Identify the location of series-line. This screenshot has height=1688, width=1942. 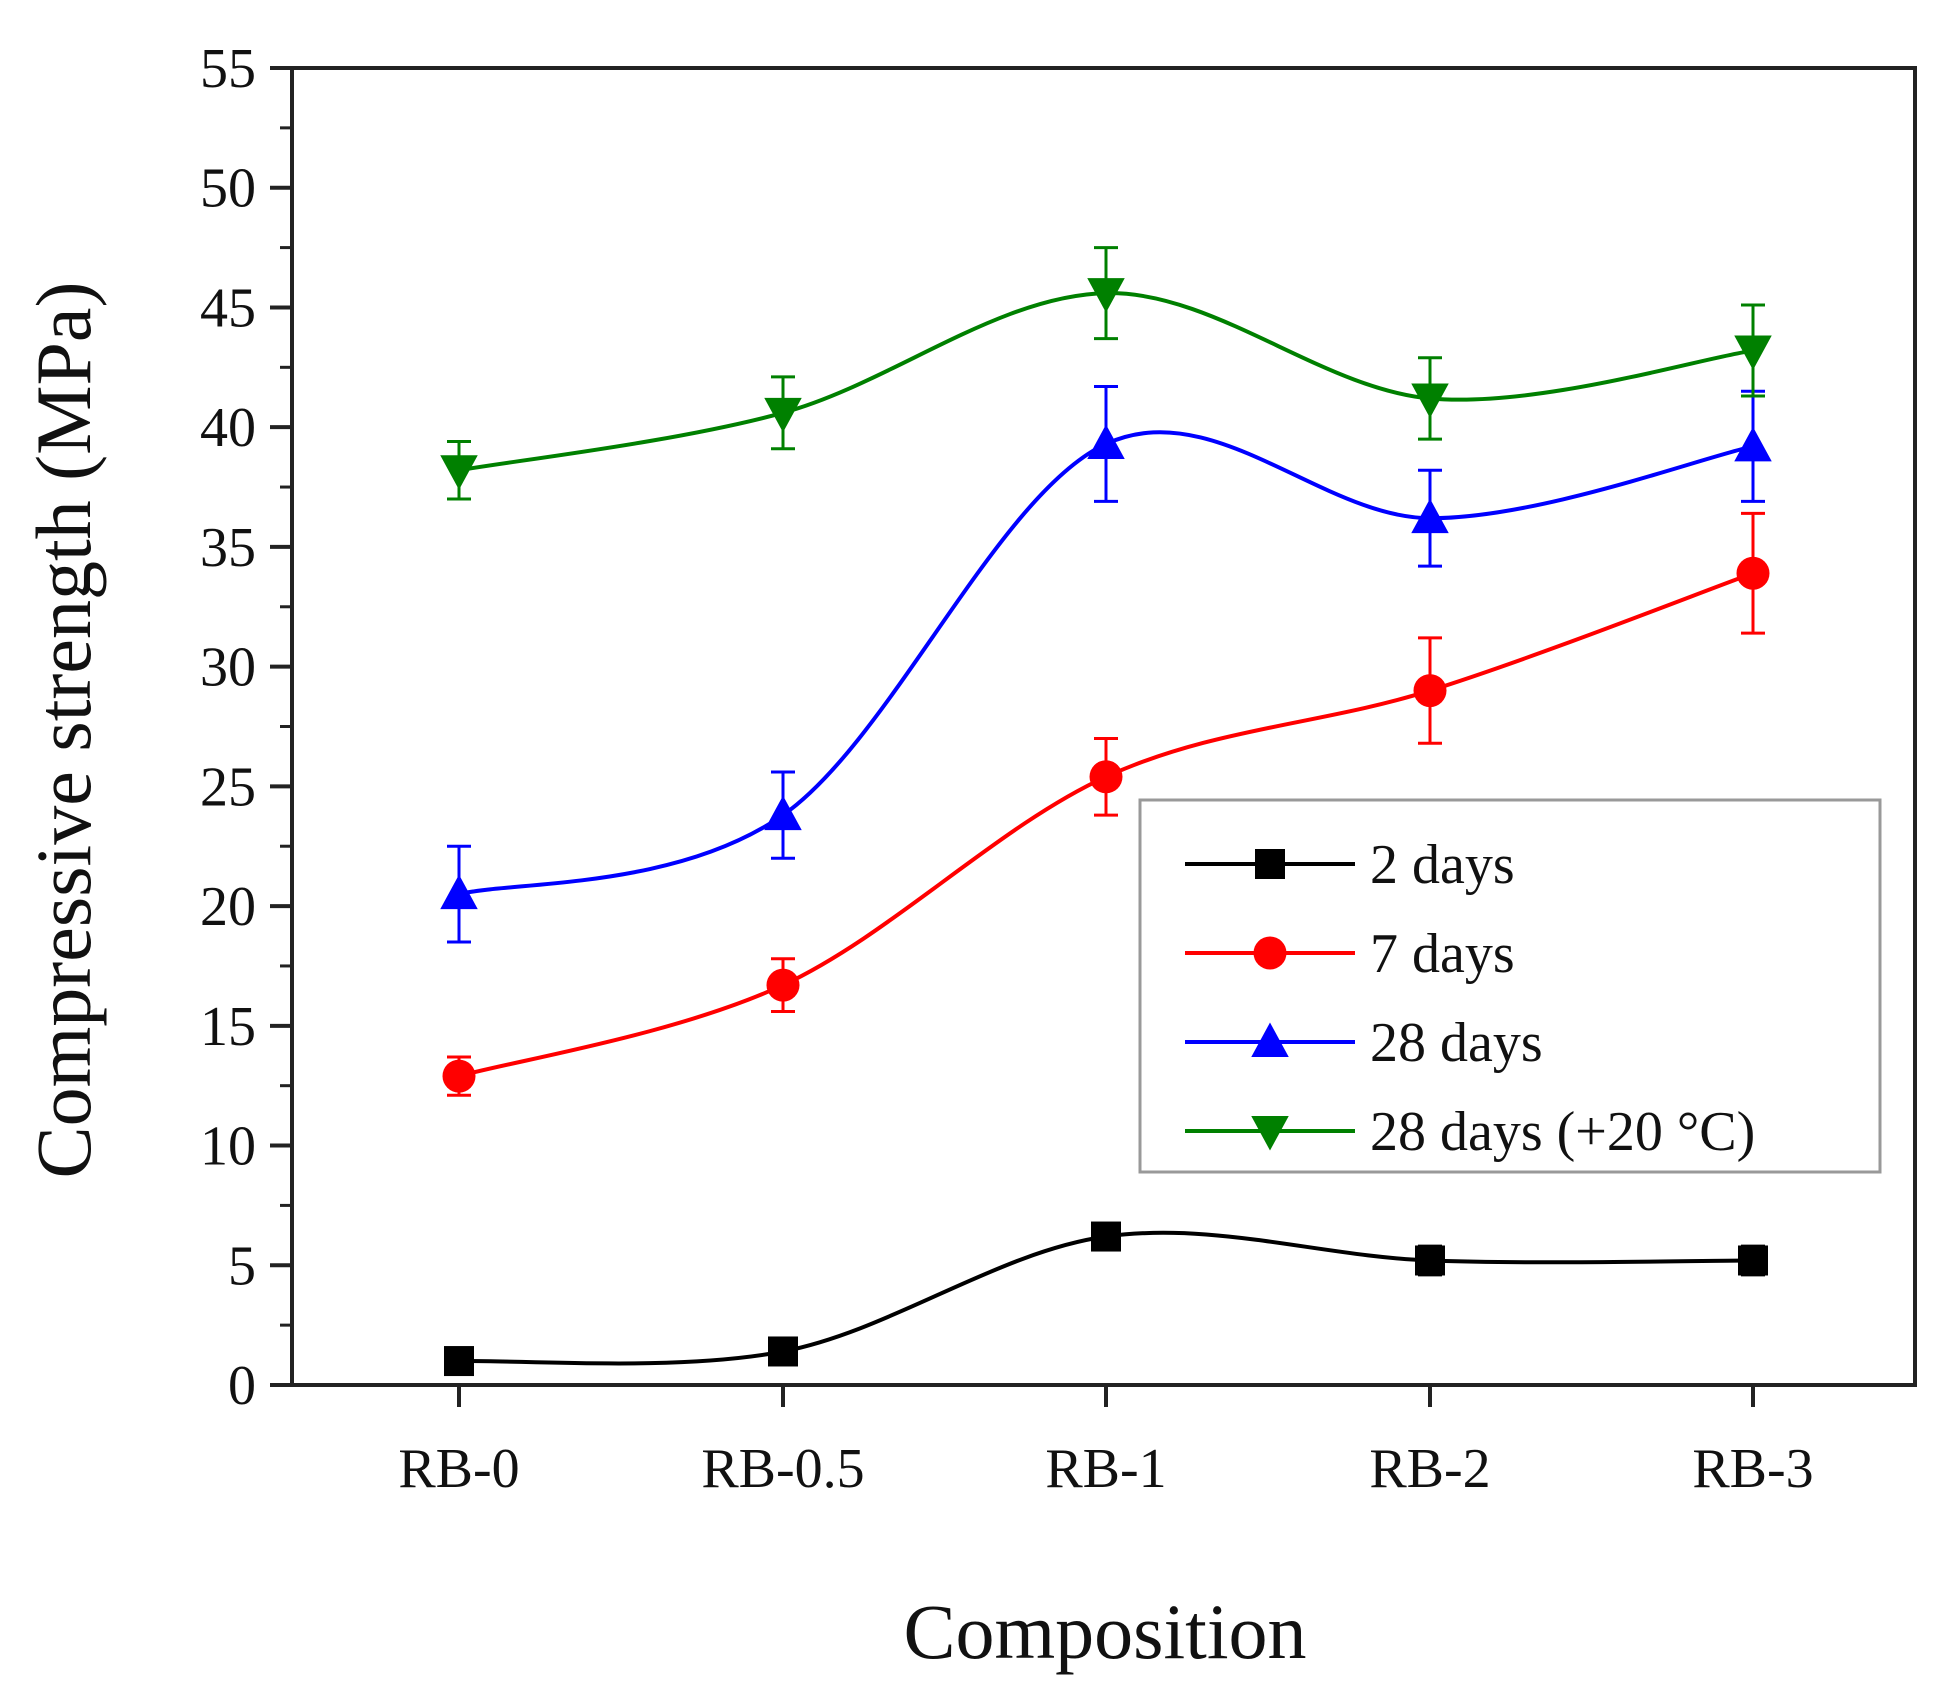
(1106, 1298).